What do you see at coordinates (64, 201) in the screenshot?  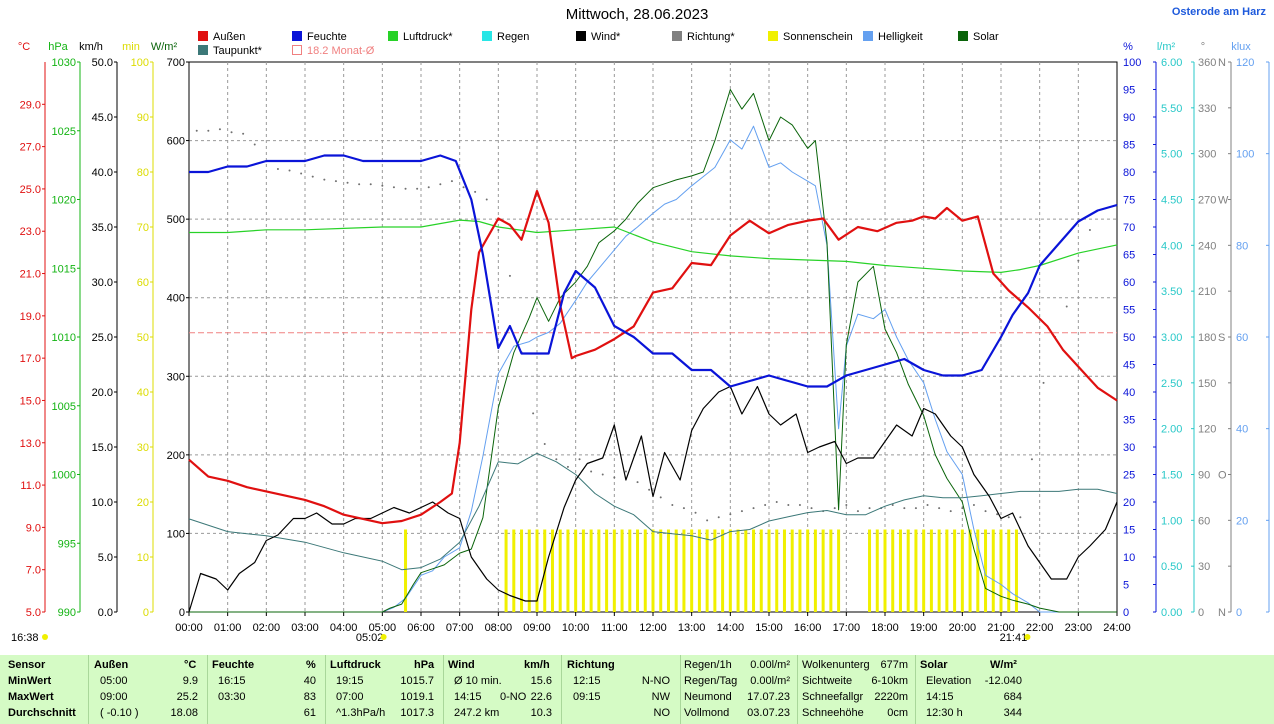 I see `y-tick-label-pressure: 1020` at bounding box center [64, 201].